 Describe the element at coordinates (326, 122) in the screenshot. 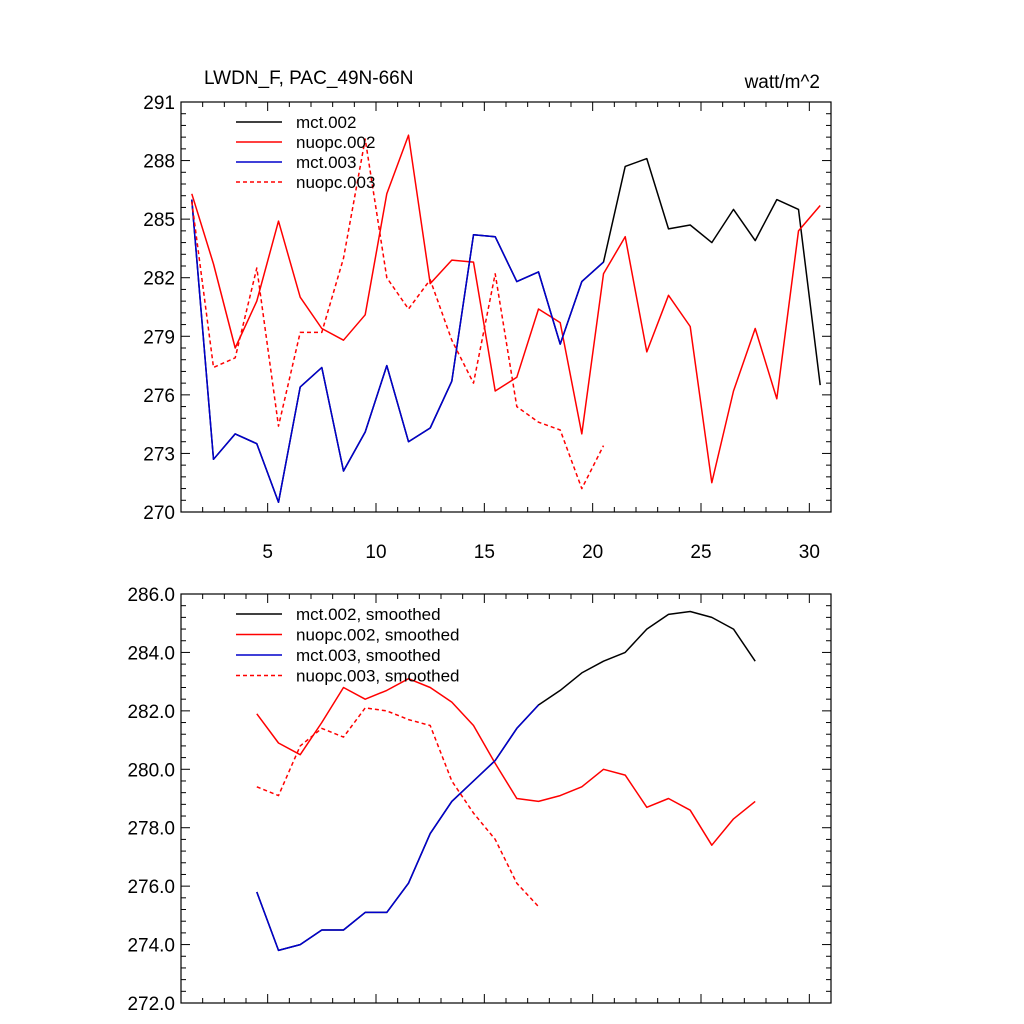

I see `legend-label: mct.002` at that location.